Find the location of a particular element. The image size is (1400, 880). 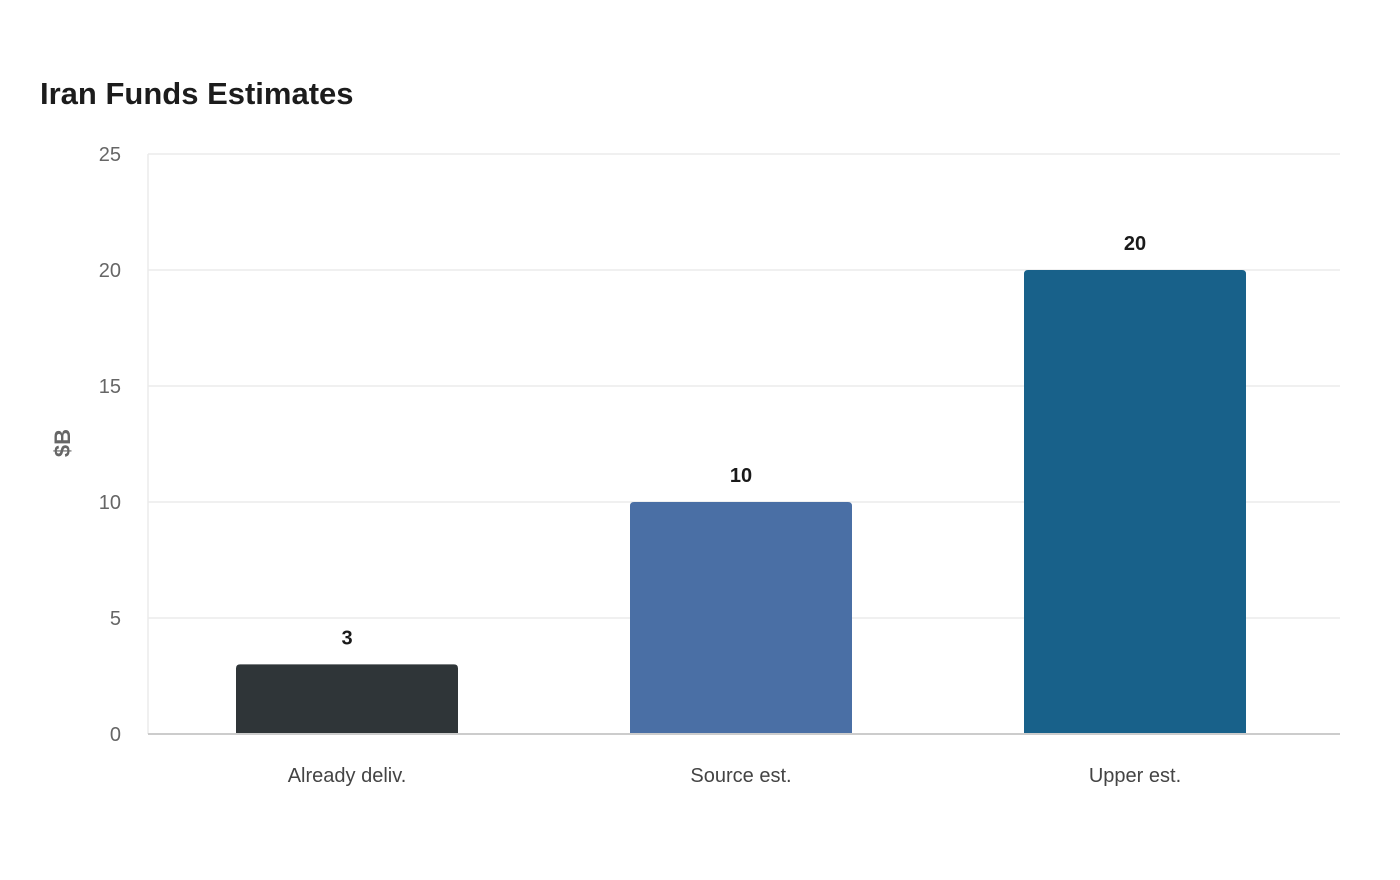

x-tick-label: Already deliv. is located at coordinates (347, 776).